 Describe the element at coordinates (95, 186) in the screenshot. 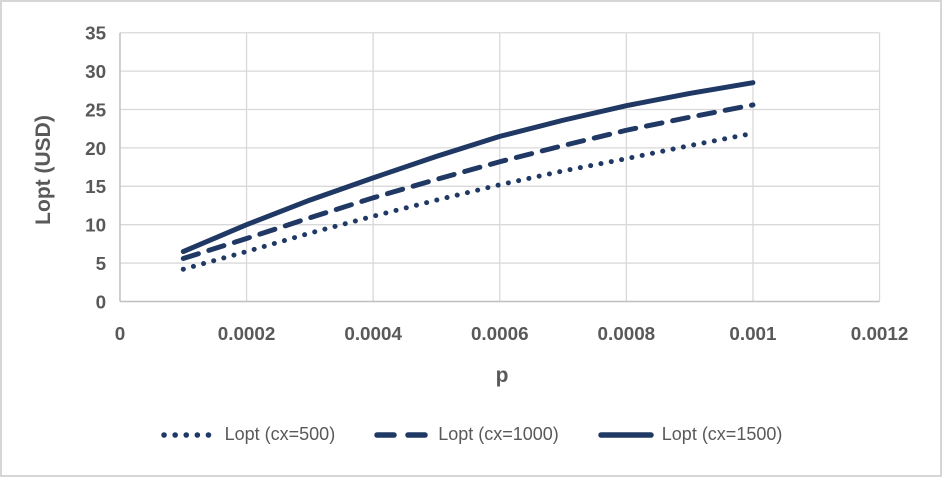

I see `y-tick-label: 15` at that location.